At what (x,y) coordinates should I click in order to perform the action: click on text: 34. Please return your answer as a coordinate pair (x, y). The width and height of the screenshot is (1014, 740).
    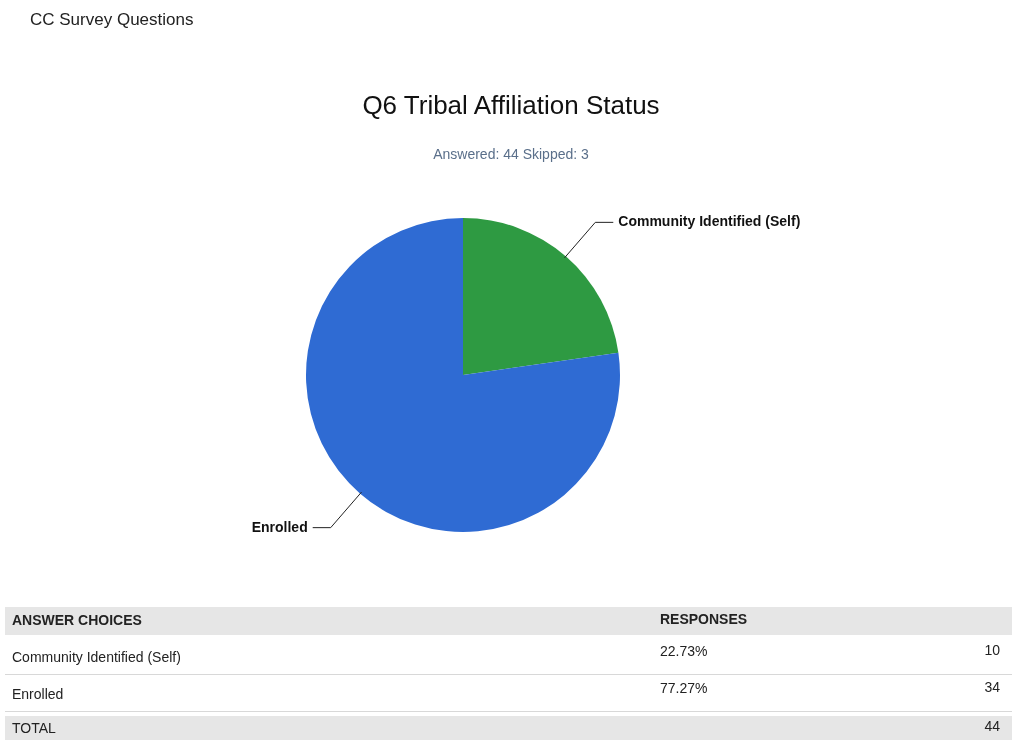
    Looking at the image, I should click on (992, 687).